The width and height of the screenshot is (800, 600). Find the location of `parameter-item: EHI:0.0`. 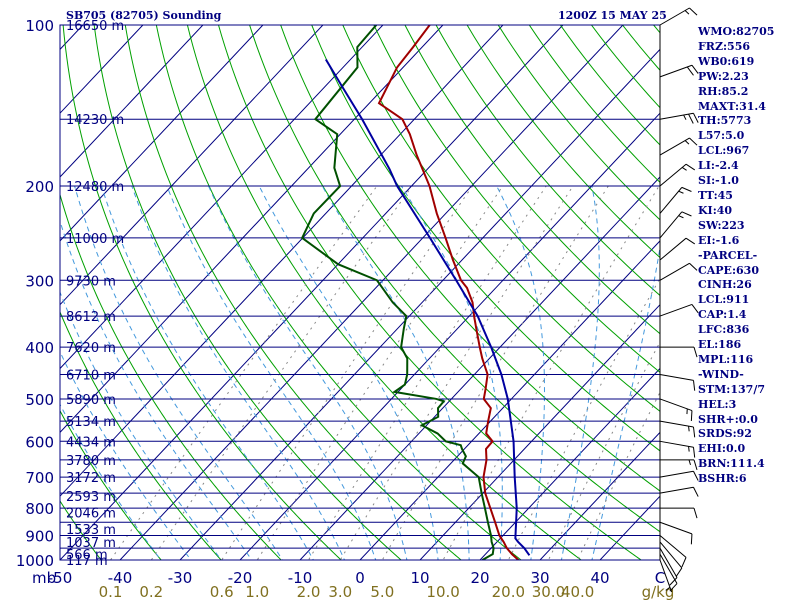

parameter-item: EHI:0.0 is located at coordinates (722, 449).